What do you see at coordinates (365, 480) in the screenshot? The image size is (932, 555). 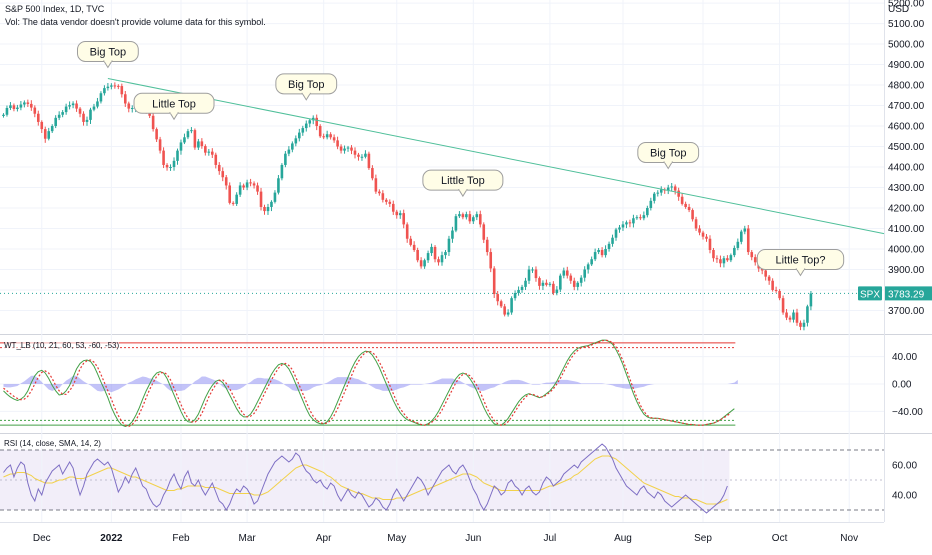 I see `rsi-ma-line` at bounding box center [365, 480].